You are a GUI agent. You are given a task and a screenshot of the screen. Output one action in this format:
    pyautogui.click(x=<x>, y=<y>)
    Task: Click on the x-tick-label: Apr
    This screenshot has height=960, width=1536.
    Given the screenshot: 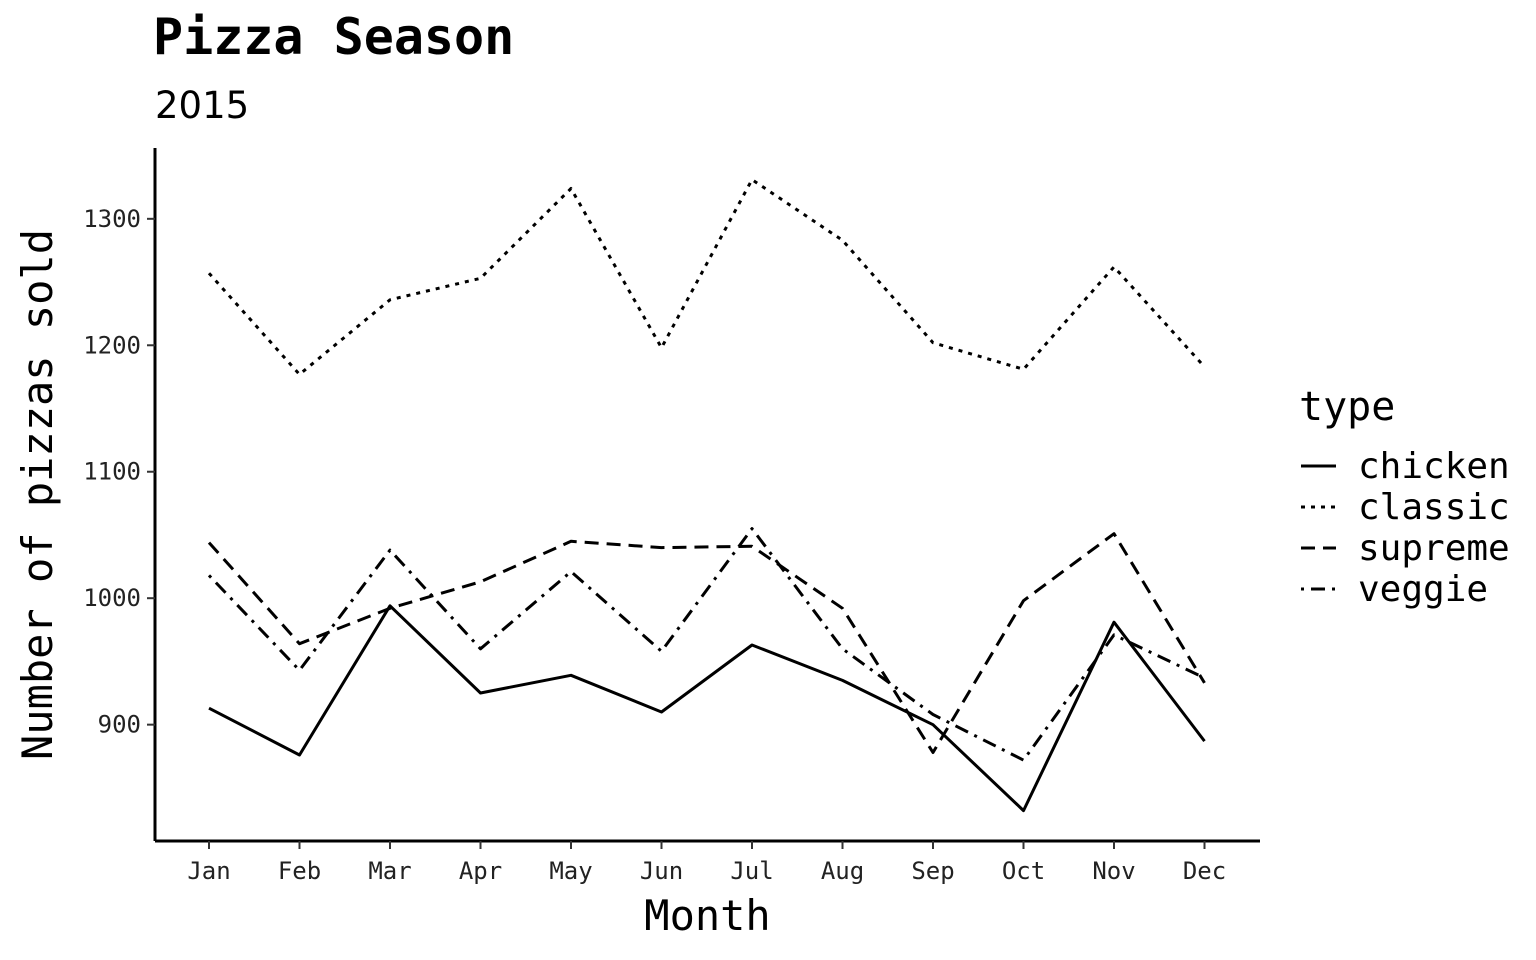 What is the action you would take?
    pyautogui.click(x=480, y=871)
    